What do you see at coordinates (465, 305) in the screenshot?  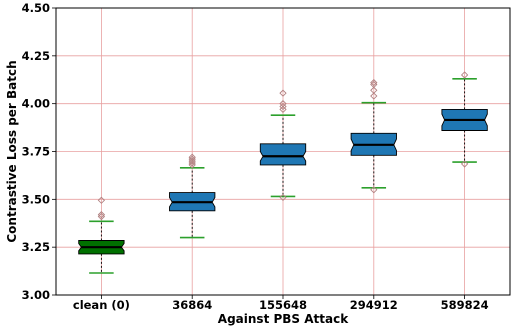 I see `x-tick-label: 589824` at bounding box center [465, 305].